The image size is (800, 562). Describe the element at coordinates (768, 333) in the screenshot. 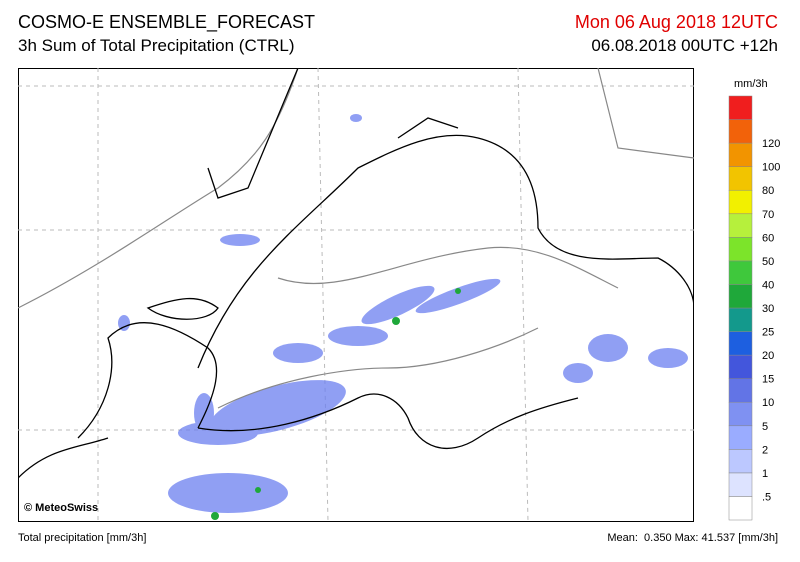

I see `legend-label: 25` at that location.